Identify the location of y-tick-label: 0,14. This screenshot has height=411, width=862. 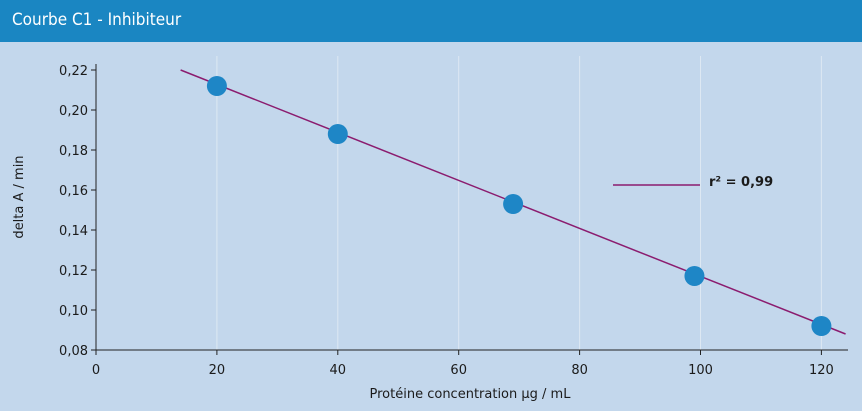
(73, 231).